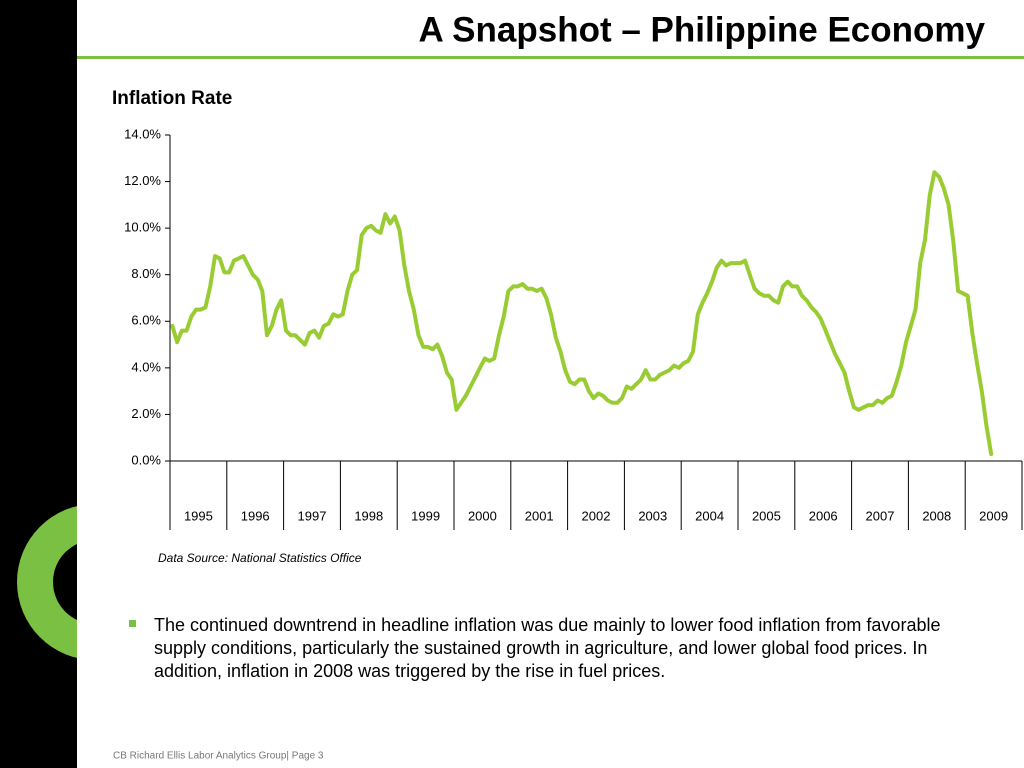  What do you see at coordinates (312, 515) in the screenshot?
I see `x-tick-label: 1997` at bounding box center [312, 515].